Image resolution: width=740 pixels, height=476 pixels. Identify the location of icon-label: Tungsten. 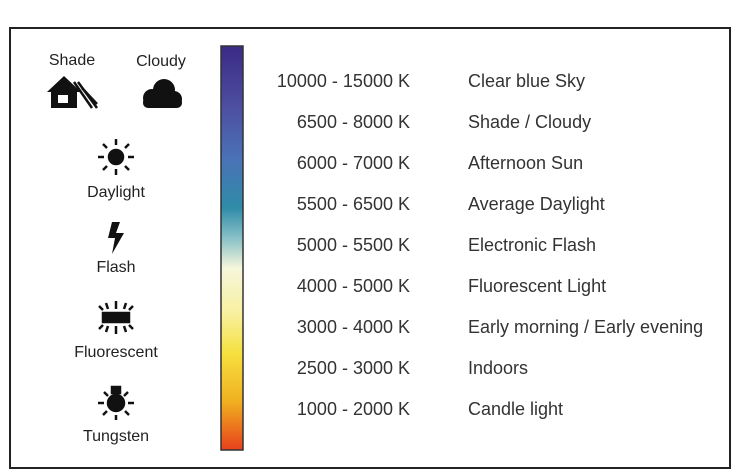
(116, 436).